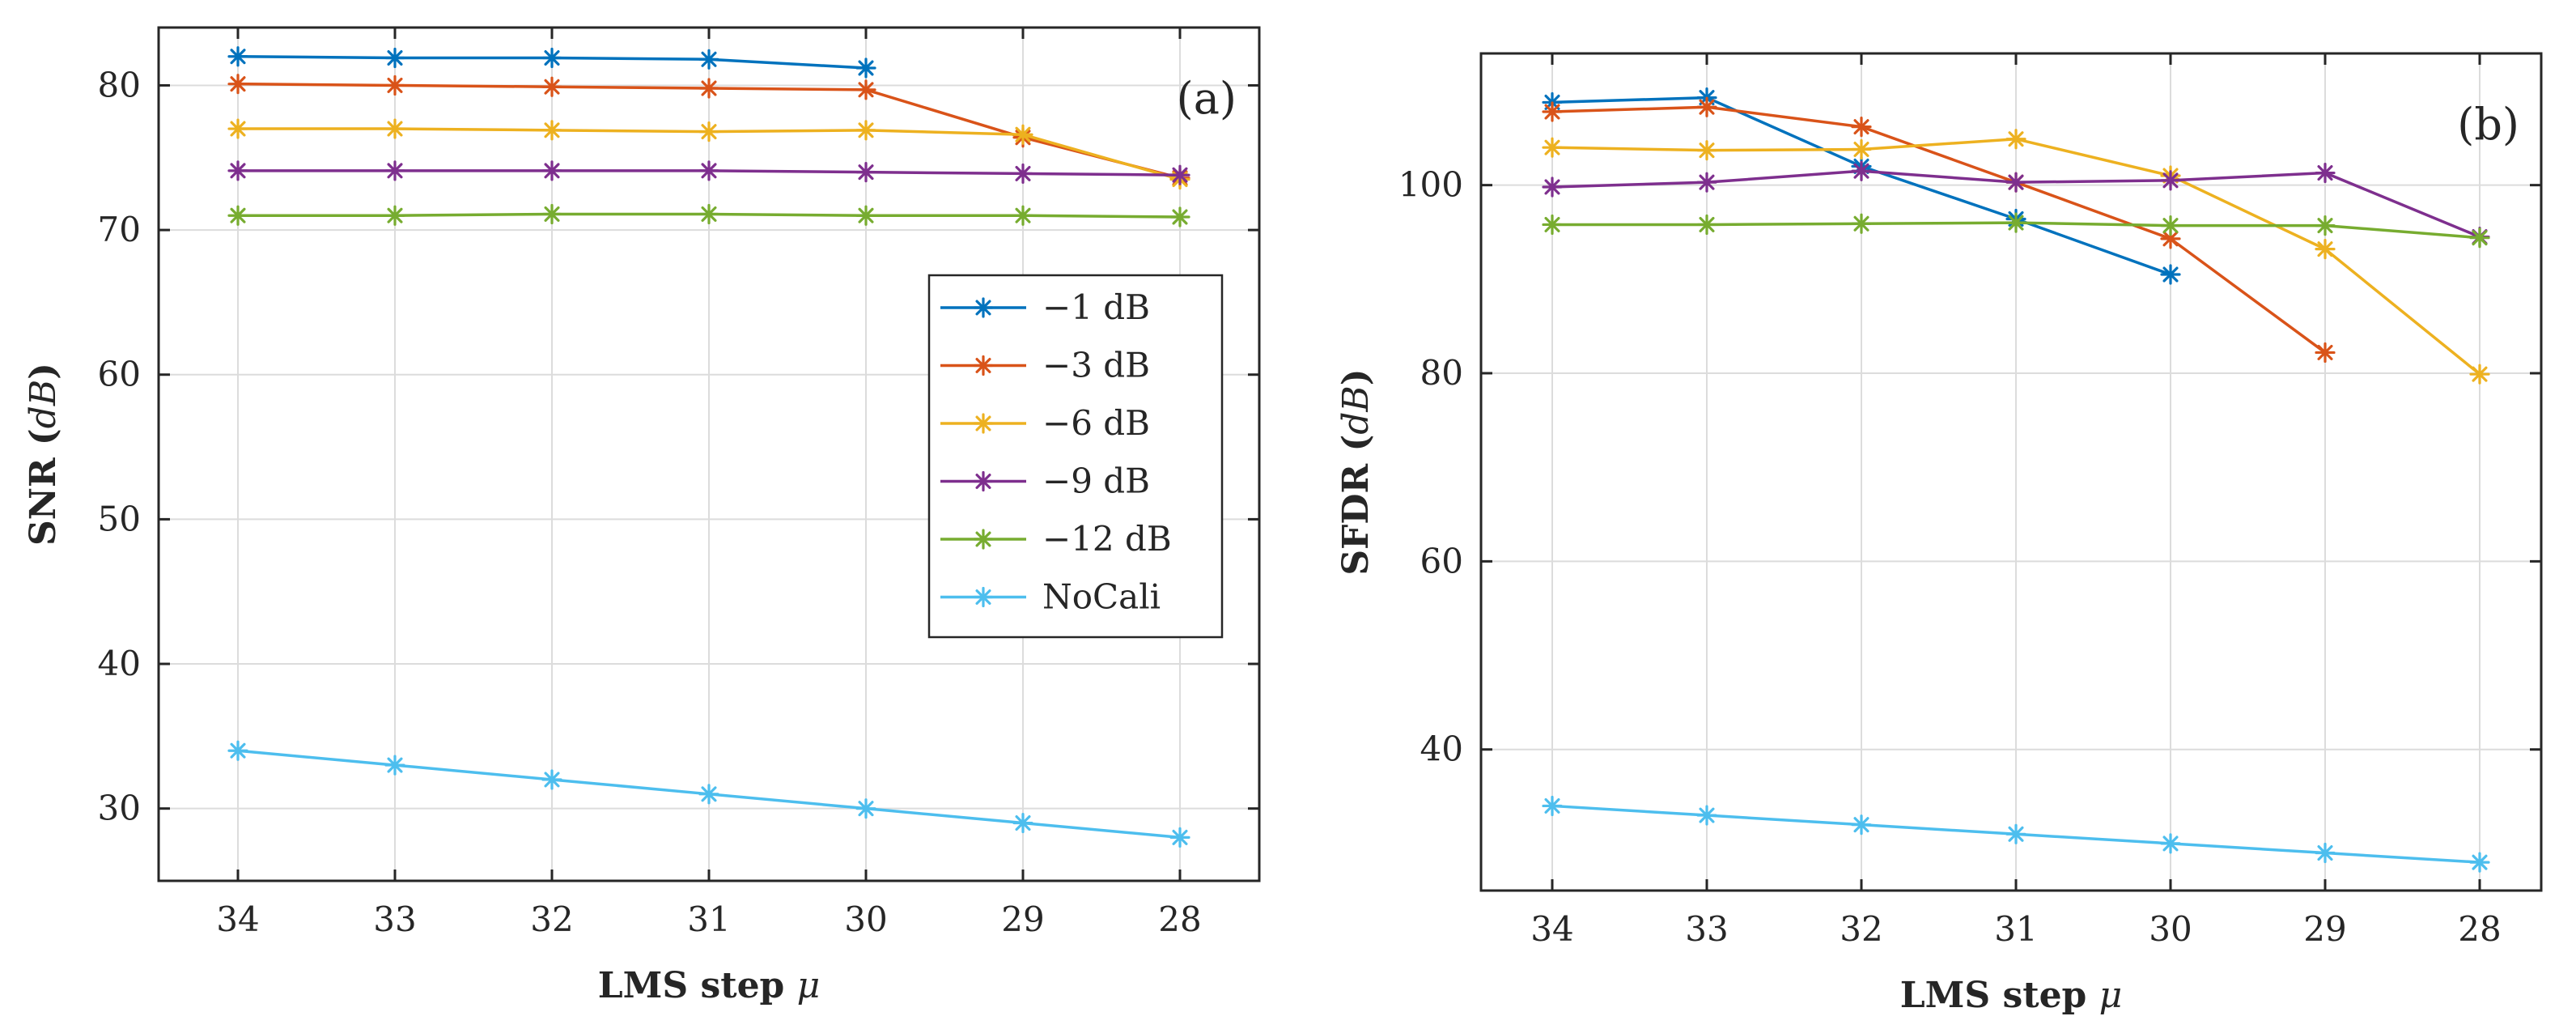 The image size is (2576, 1029). Describe the element at coordinates (2324, 929) in the screenshot. I see `x-tick-label: 29` at that location.